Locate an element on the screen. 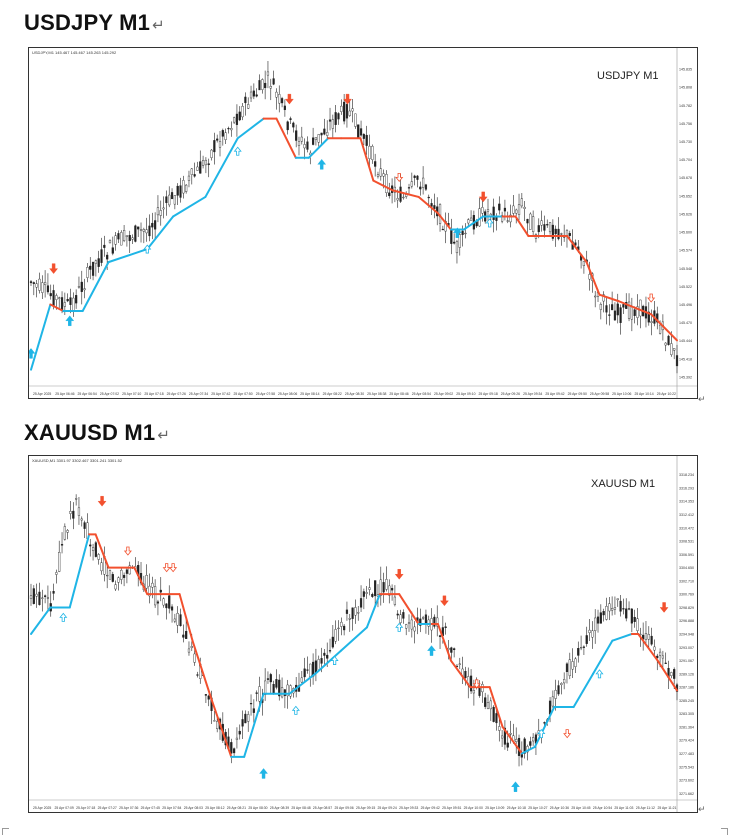 This screenshot has width=729, height=836. price-tick-label: 145.444 is located at coordinates (685, 341).